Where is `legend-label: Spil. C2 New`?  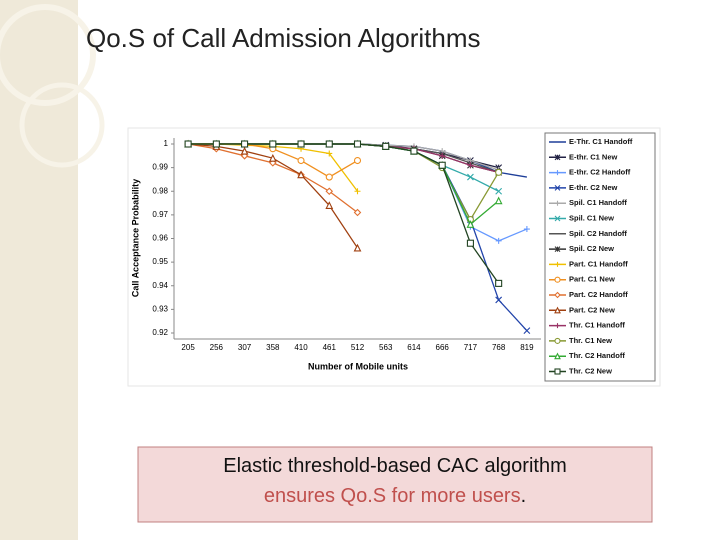
legend-label: Spil. C2 New is located at coordinates (591, 248).